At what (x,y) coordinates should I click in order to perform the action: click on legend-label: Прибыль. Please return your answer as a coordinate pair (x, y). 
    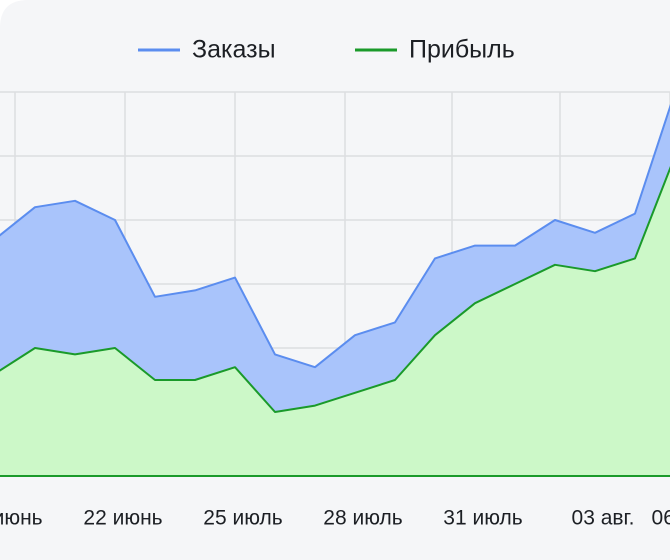
    Looking at the image, I should click on (462, 50).